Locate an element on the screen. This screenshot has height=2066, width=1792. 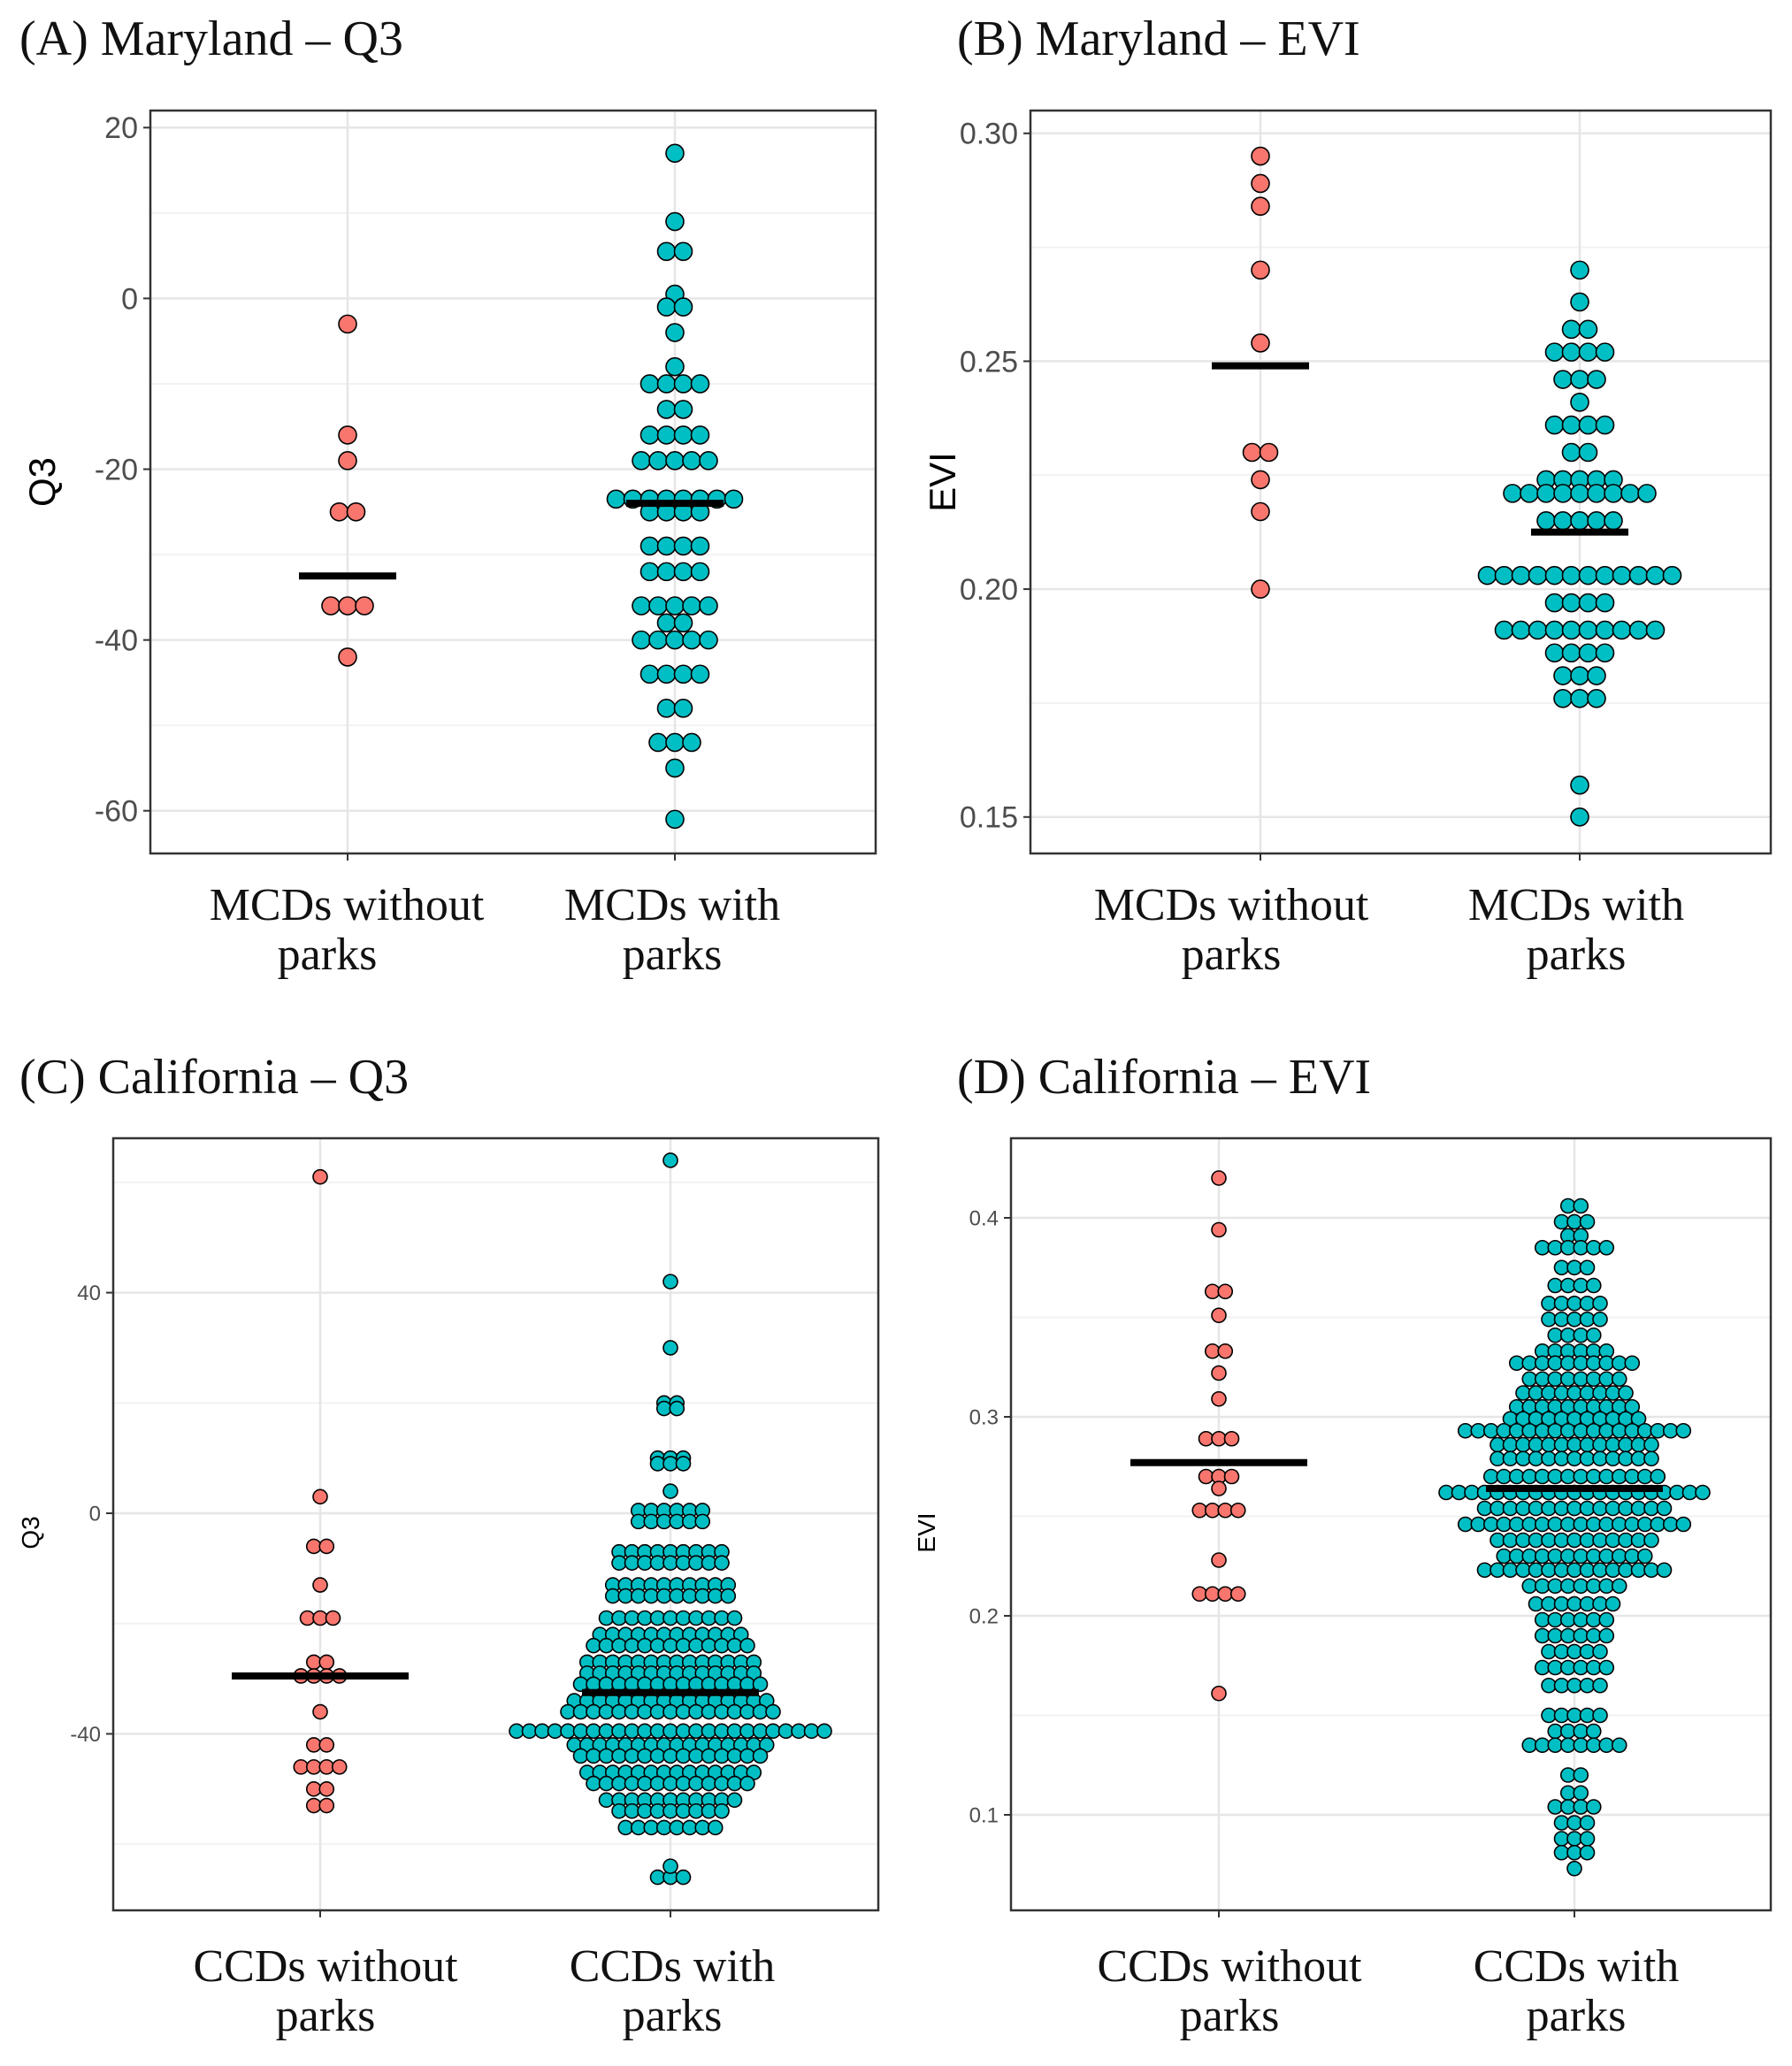
panel-c-y-tick-label: 40 is located at coordinates (89, 1293).